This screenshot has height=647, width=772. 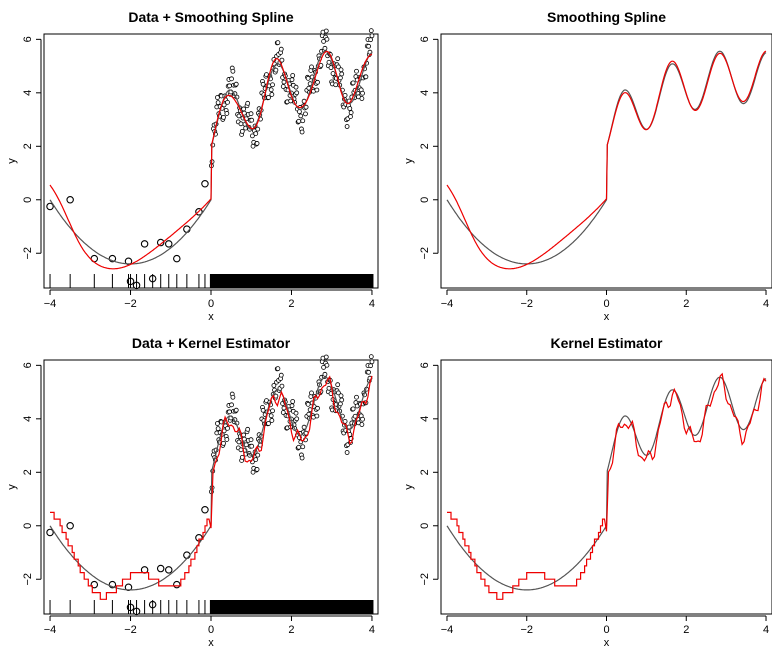 I want to click on x-tick-label: −2, so click(x=526, y=304).